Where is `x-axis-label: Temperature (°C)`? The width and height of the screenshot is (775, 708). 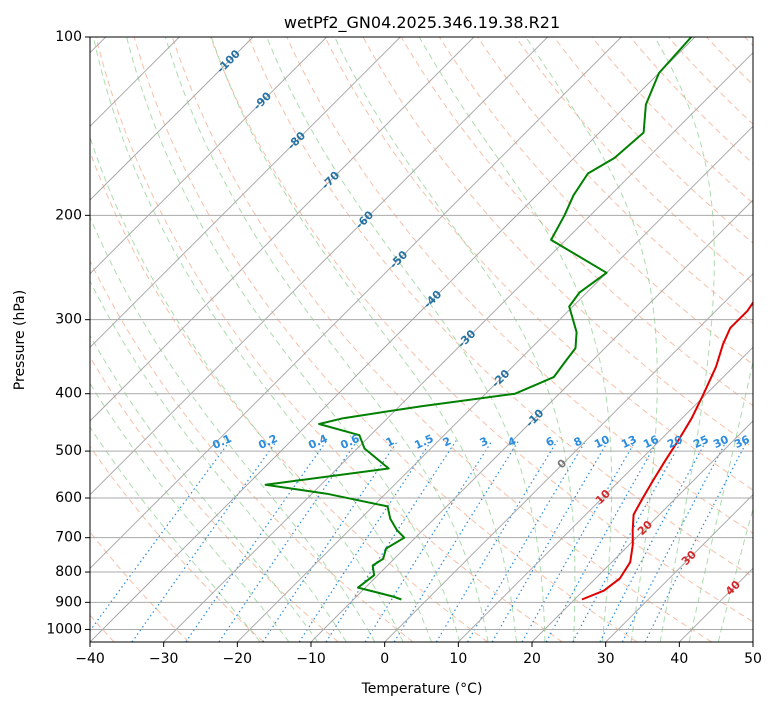
x-axis-label: Temperature (°C) is located at coordinates (422, 689).